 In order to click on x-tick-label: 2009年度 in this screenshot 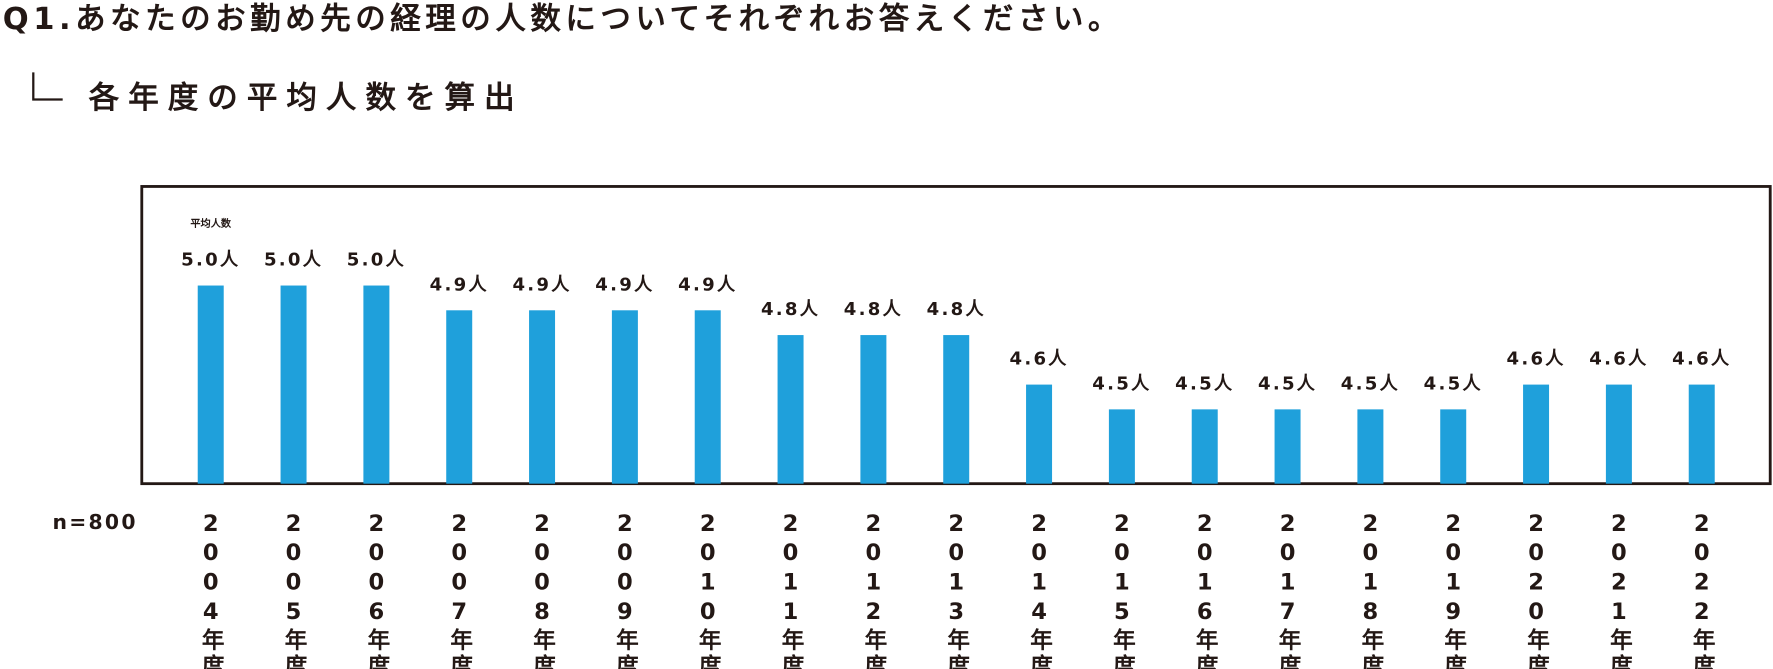, I will do `click(625, 590)`.